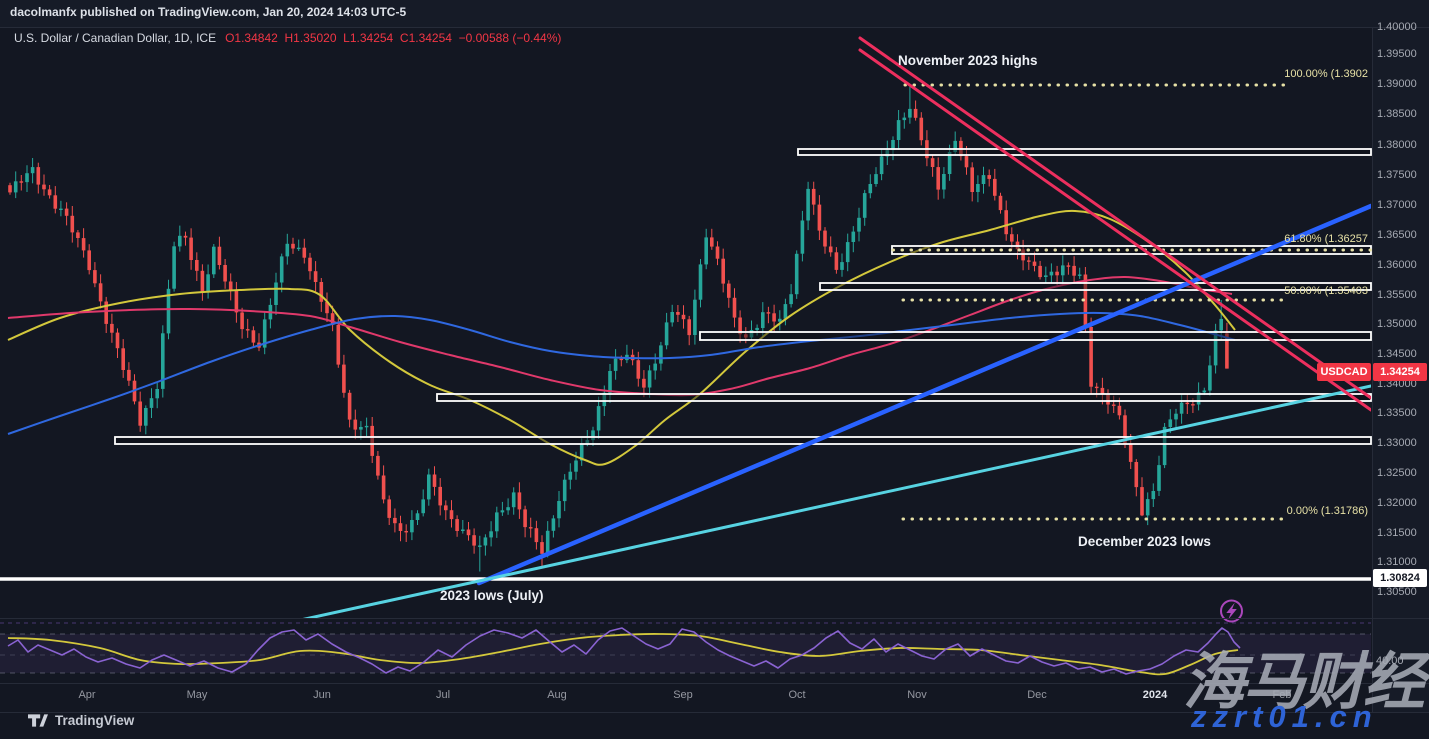  I want to click on time-axis-label: Dec, so click(1037, 695).